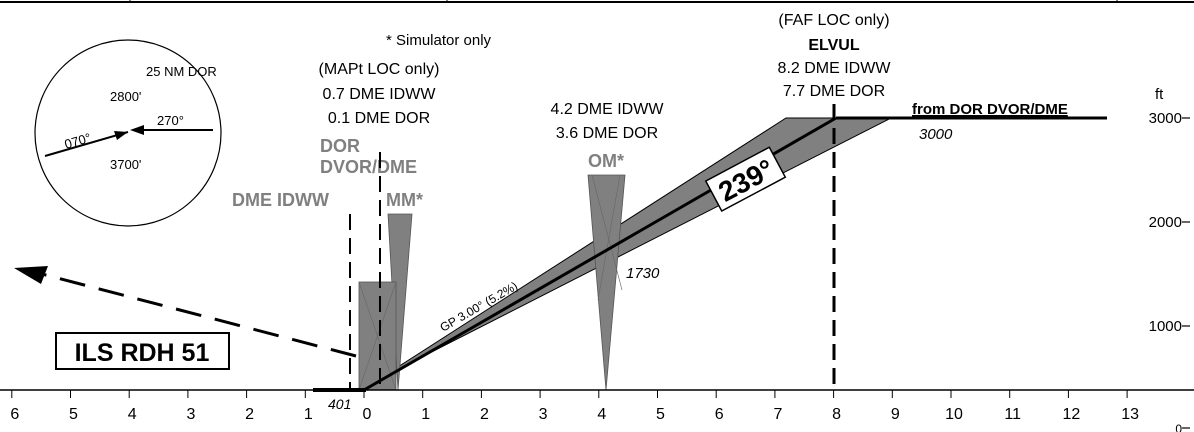 Image resolution: width=1194 pixels, height=432 pixels. What do you see at coordinates (1130, 414) in the screenshot?
I see `distance-tick-label: 13` at bounding box center [1130, 414].